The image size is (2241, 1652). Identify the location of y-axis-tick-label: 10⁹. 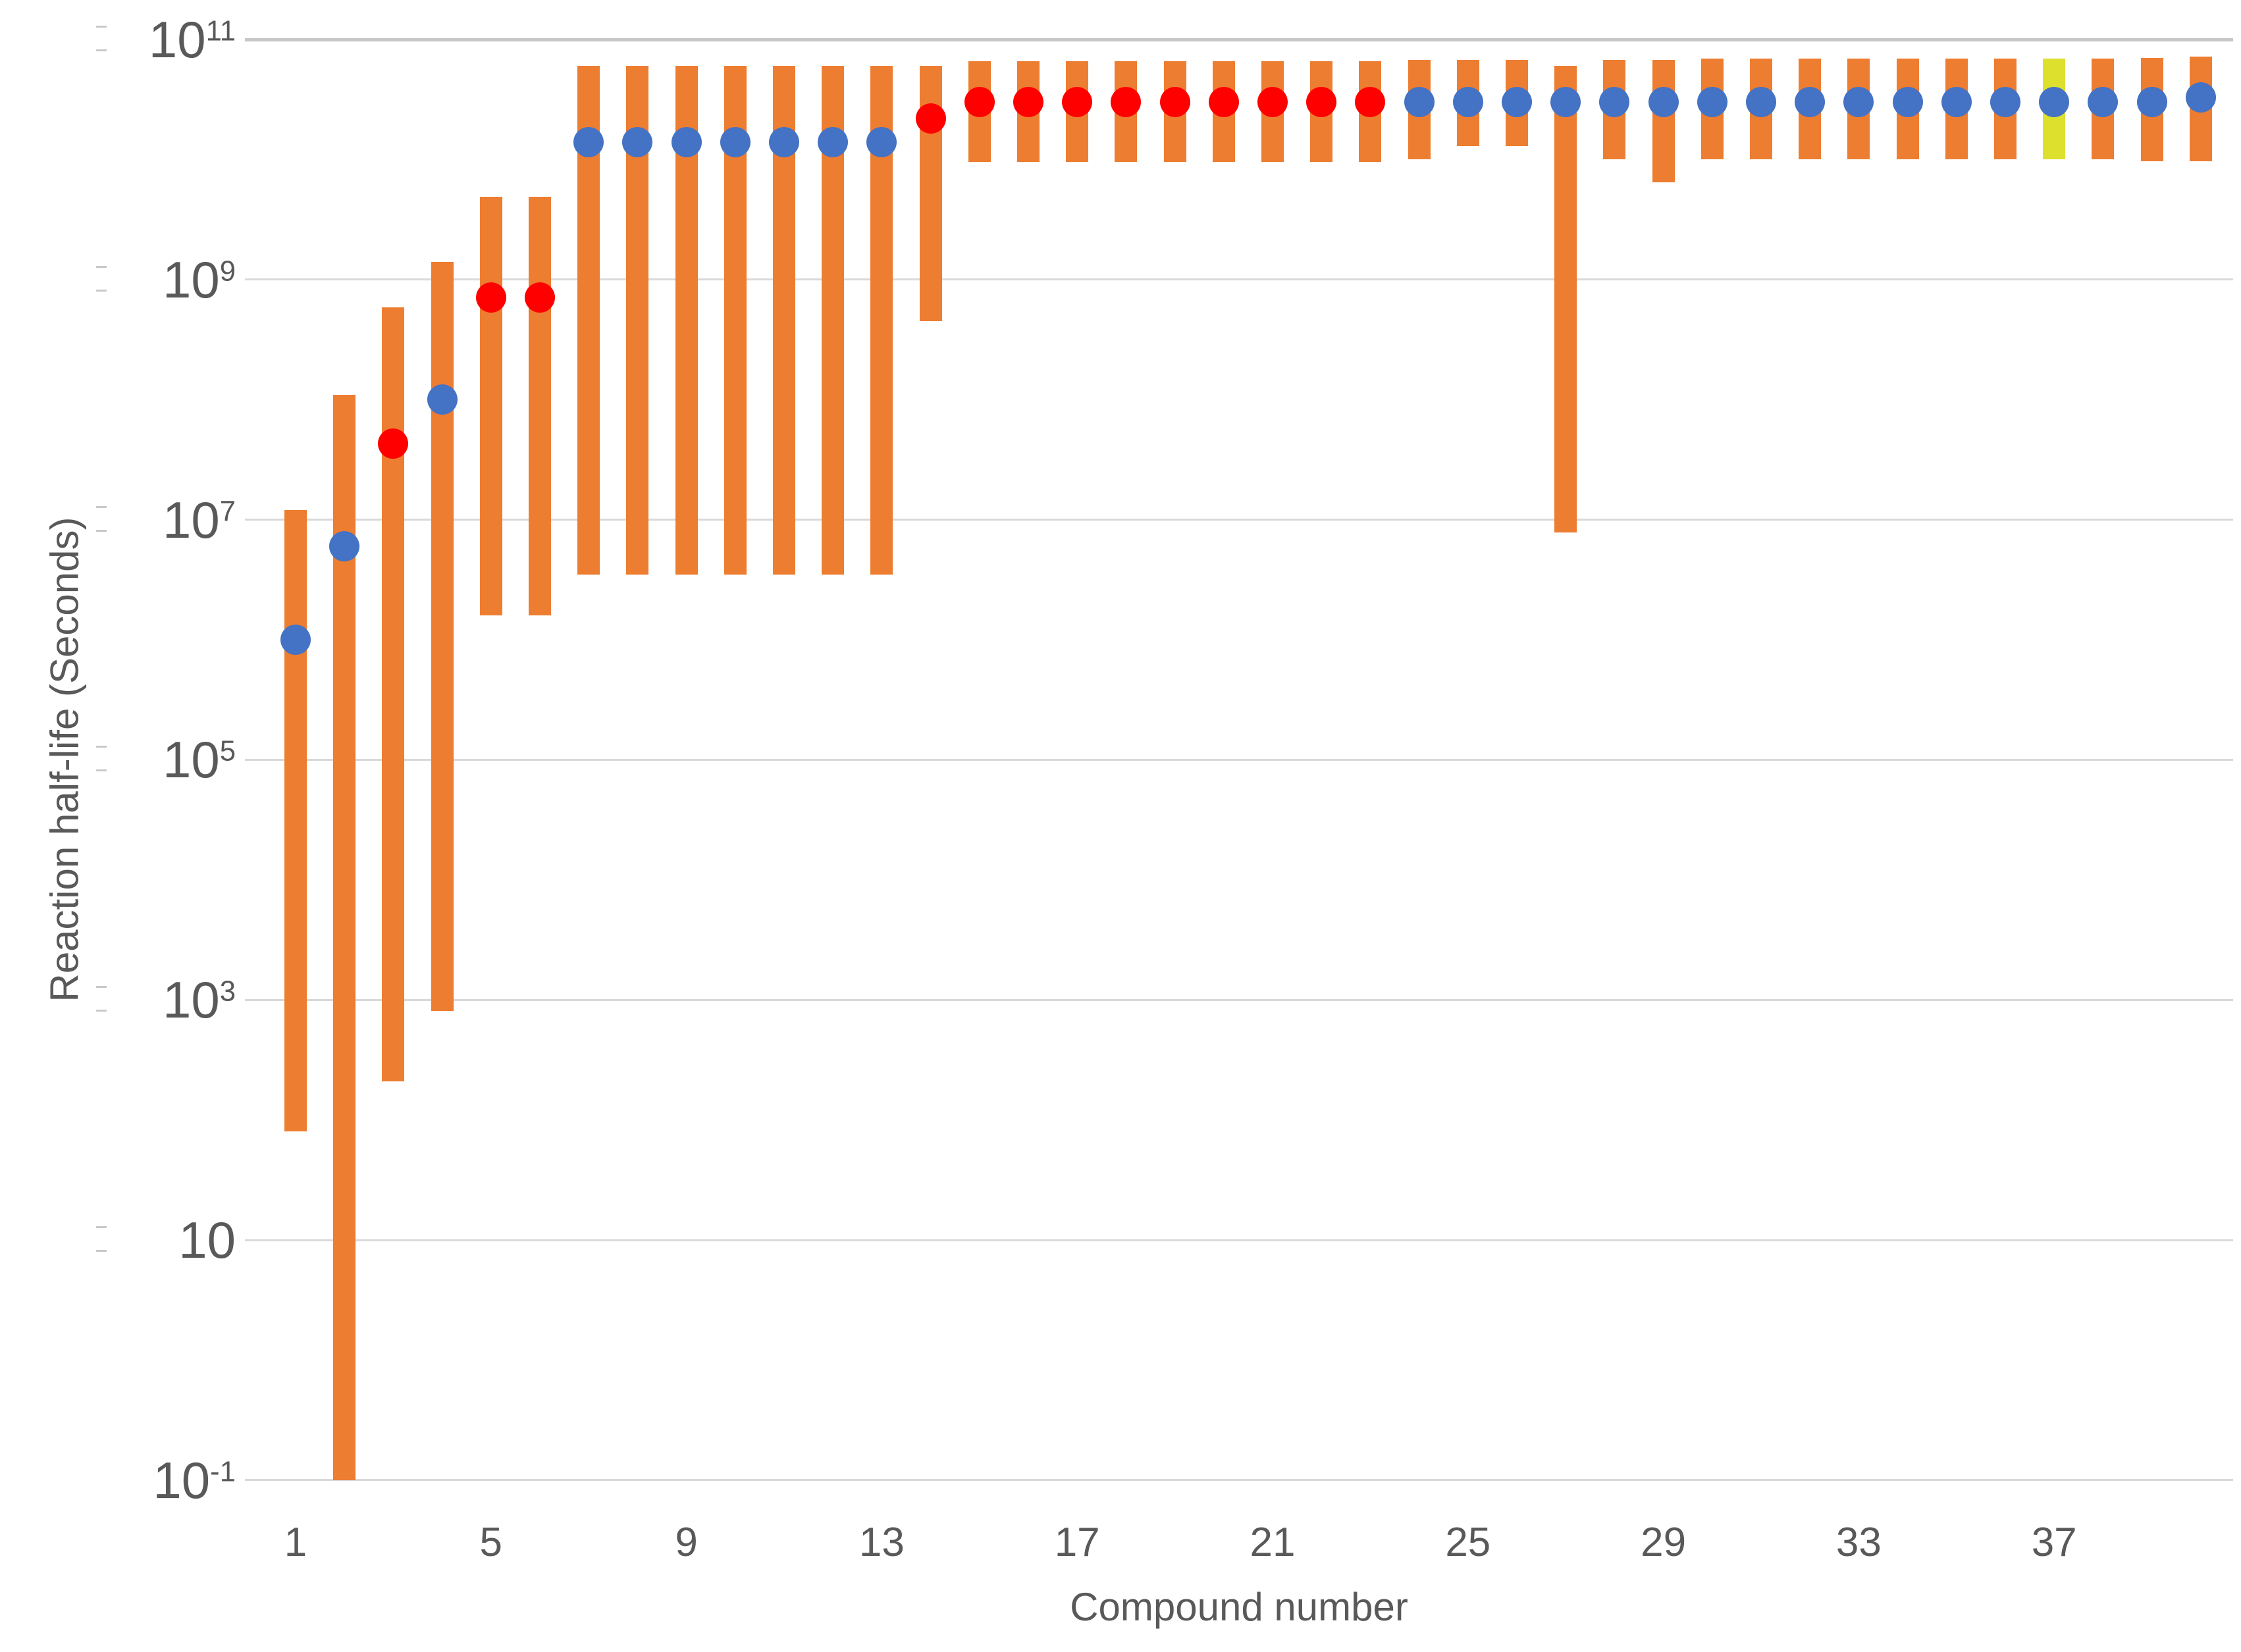
(199, 279).